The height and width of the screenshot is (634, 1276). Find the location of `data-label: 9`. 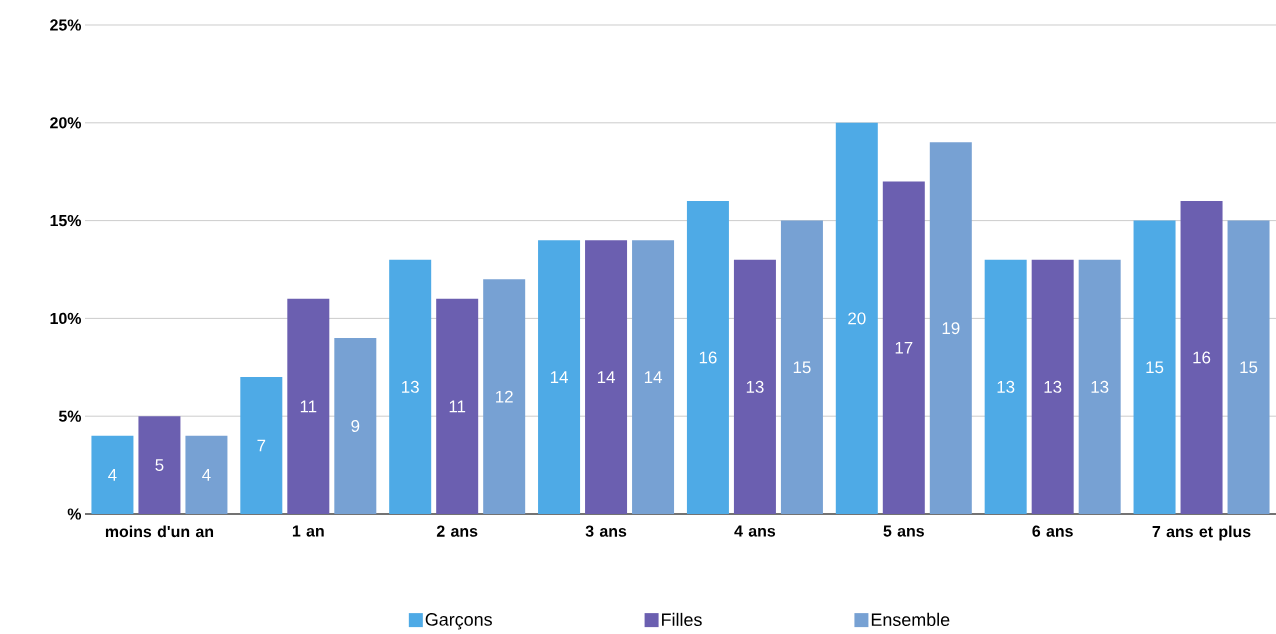

data-label: 9 is located at coordinates (355, 425).